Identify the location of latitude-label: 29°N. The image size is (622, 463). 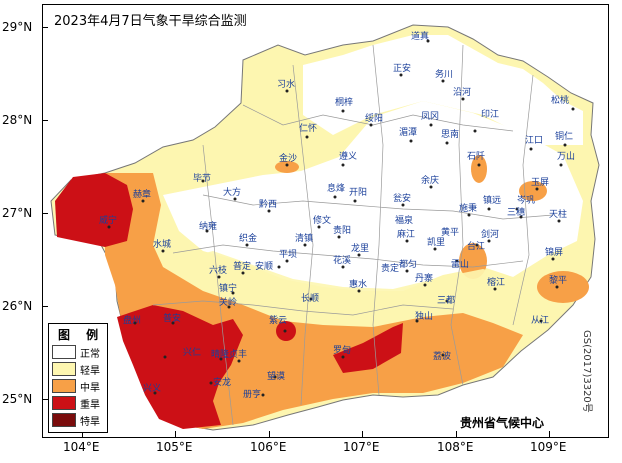
(17, 27).